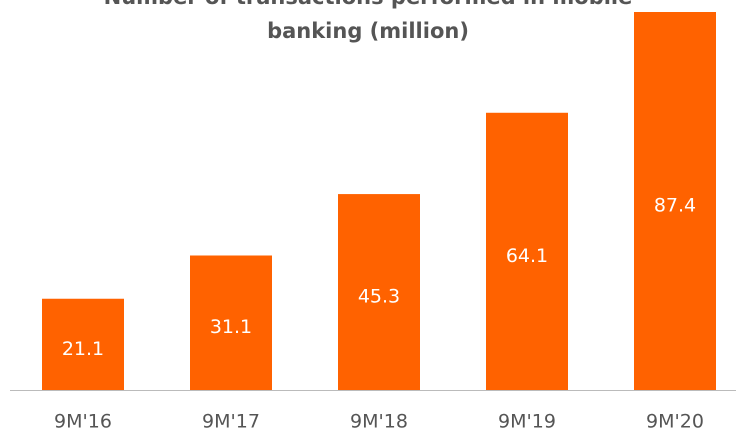 The width and height of the screenshot is (736, 435). I want to click on value-label: 64.1, so click(527, 256).